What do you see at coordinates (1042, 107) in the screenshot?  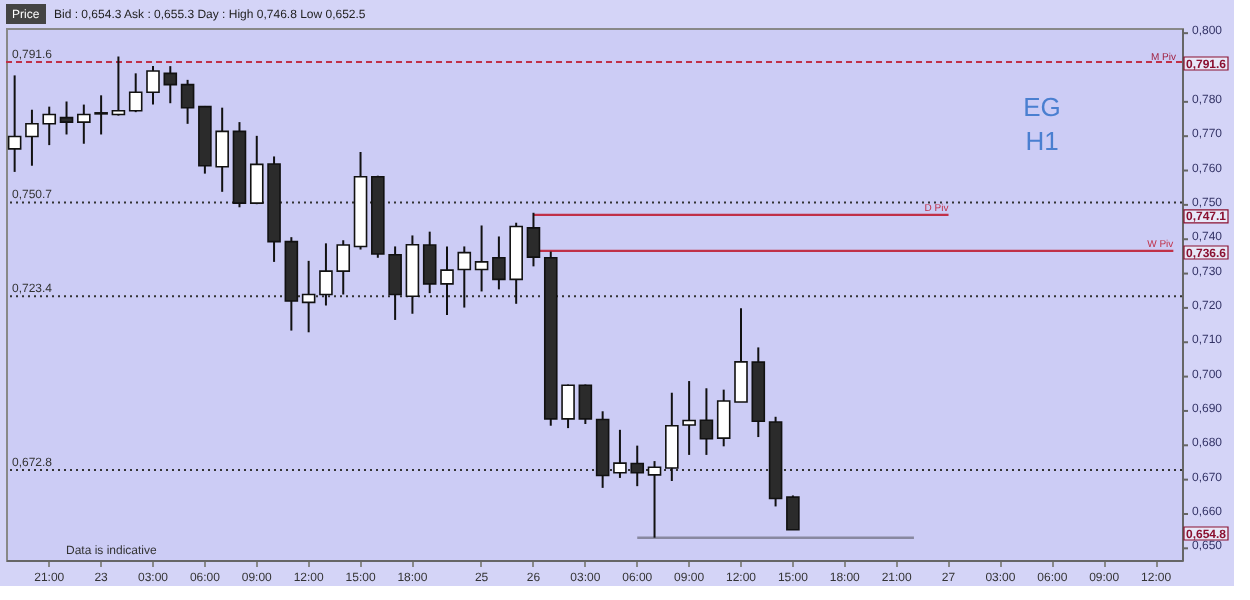 I see `annotation: EG` at bounding box center [1042, 107].